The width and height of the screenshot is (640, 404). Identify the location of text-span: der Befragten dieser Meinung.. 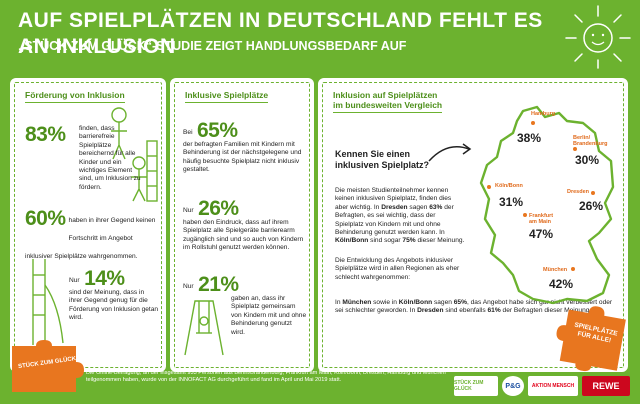
(546, 311).